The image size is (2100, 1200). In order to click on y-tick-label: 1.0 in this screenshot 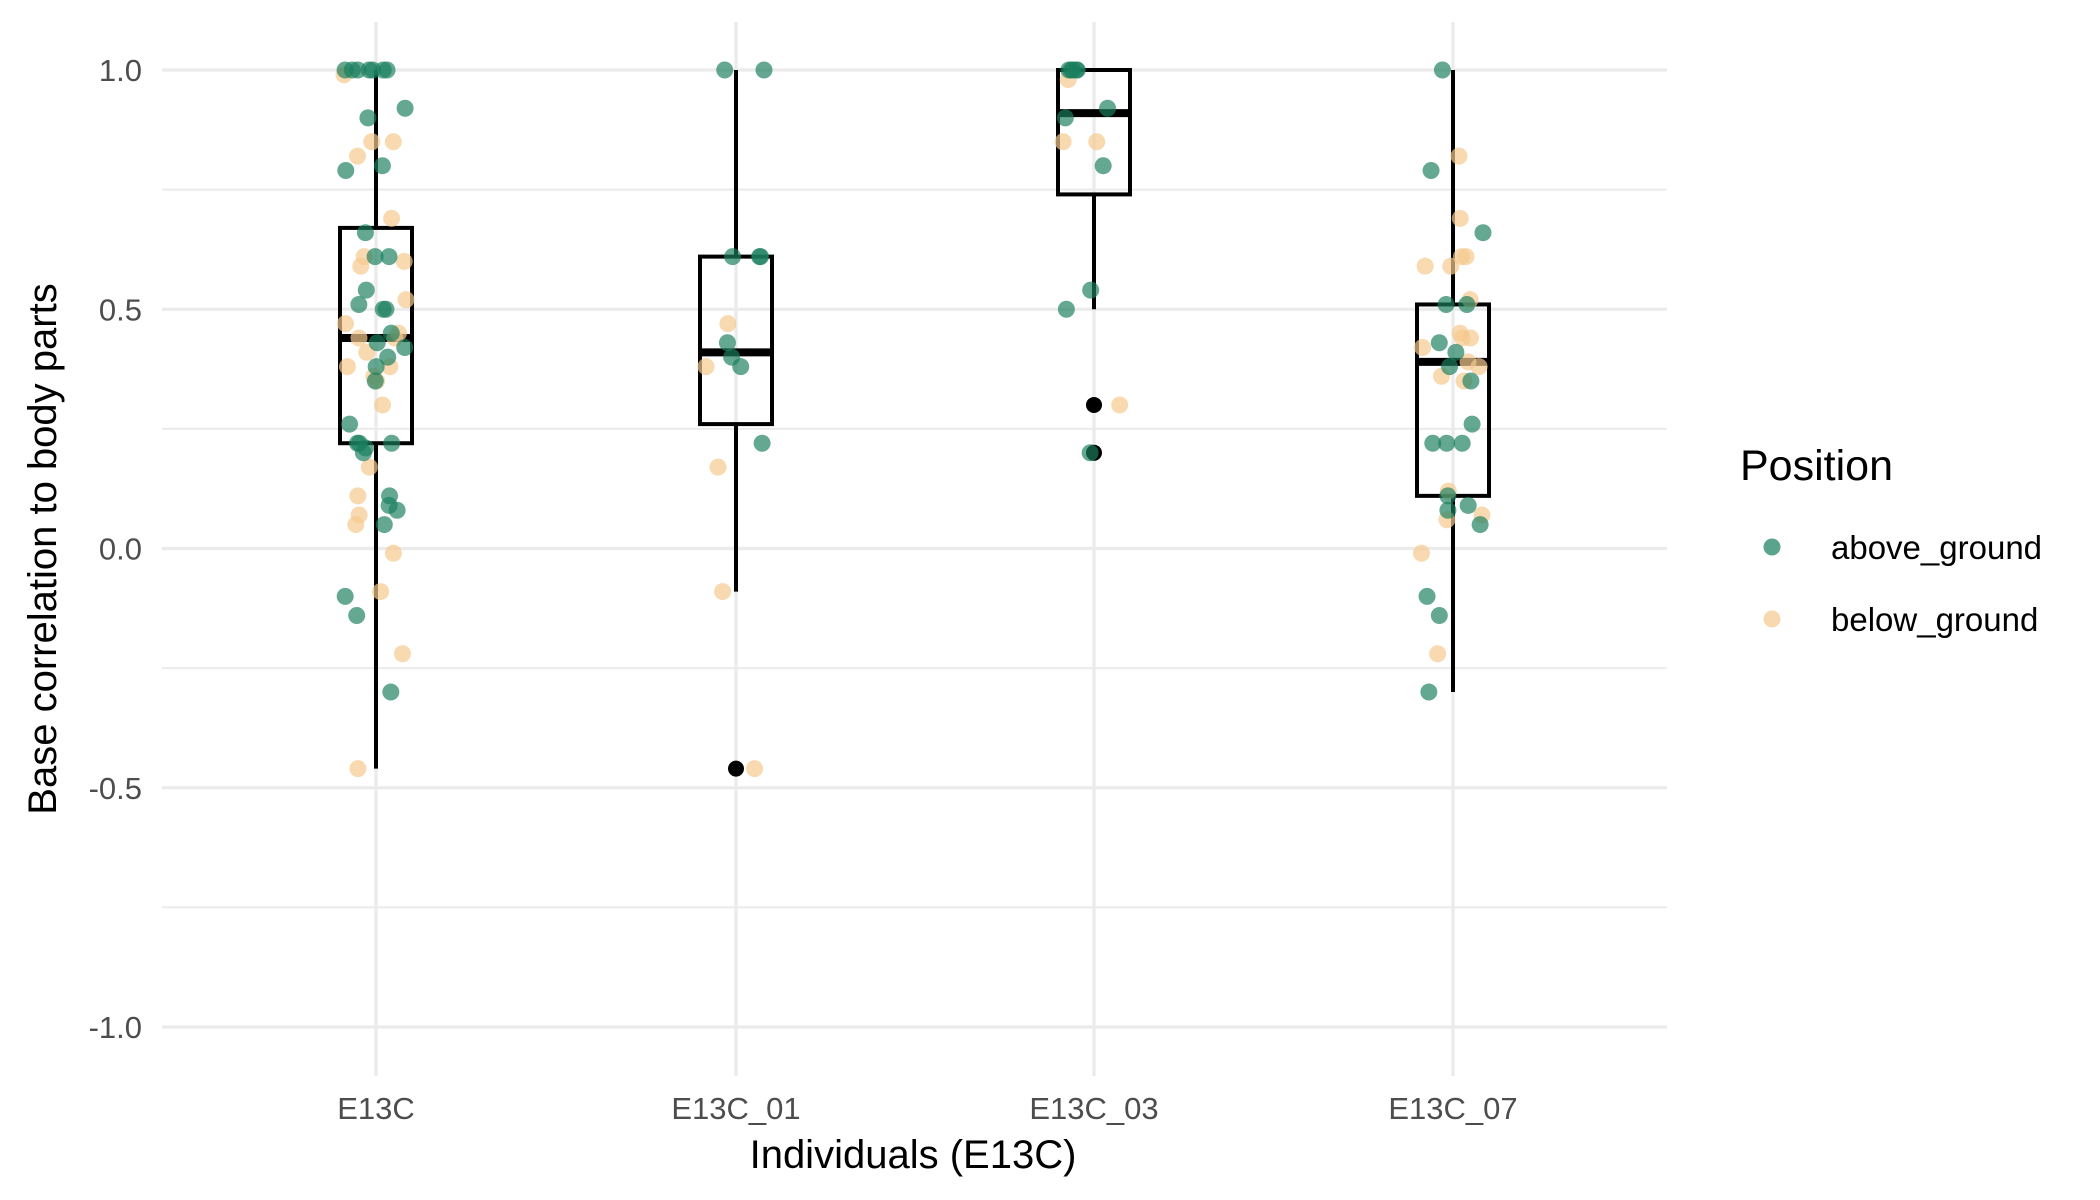, I will do `click(120, 70)`.